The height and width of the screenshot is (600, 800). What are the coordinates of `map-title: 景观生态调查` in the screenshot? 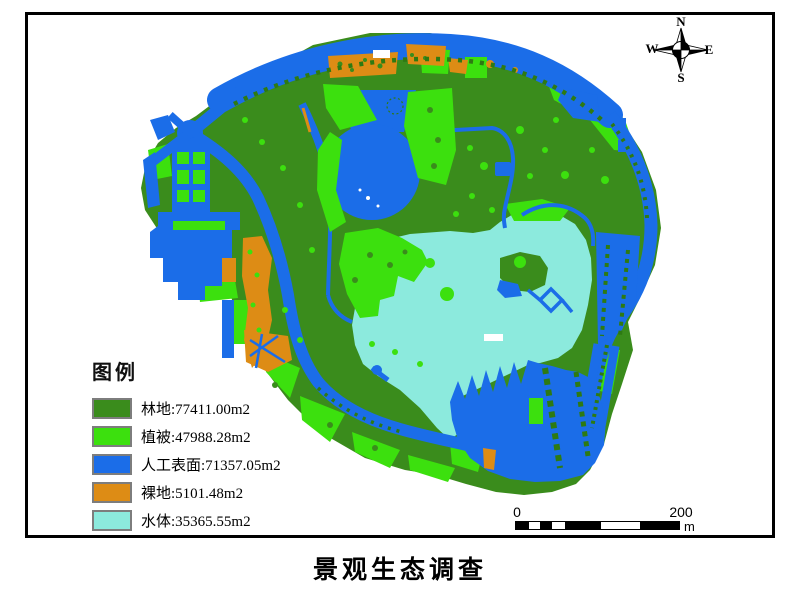 It's located at (399, 570).